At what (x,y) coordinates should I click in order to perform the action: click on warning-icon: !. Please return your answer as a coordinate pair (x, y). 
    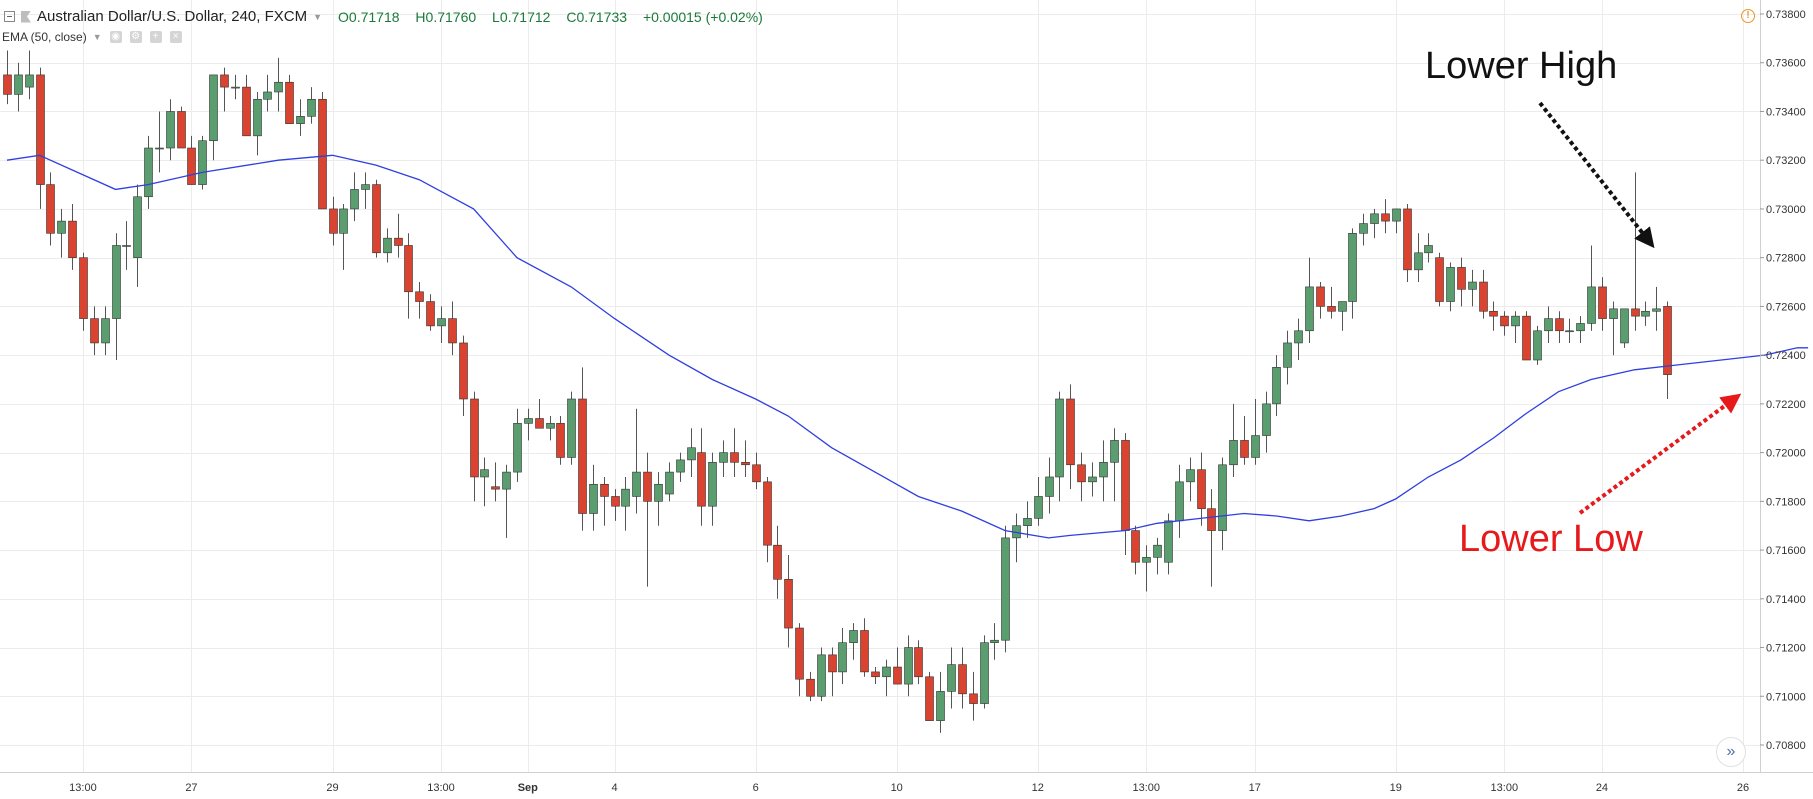
    Looking at the image, I should click on (1748, 16).